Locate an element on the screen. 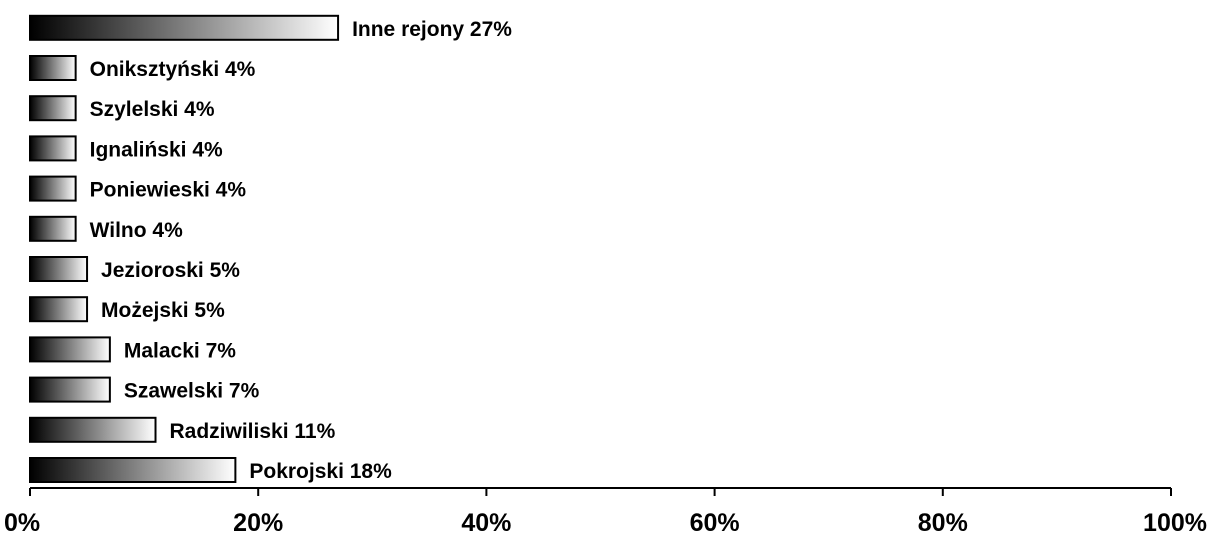 The image size is (1209, 537). bar-inne-rejony is located at coordinates (184, 27).